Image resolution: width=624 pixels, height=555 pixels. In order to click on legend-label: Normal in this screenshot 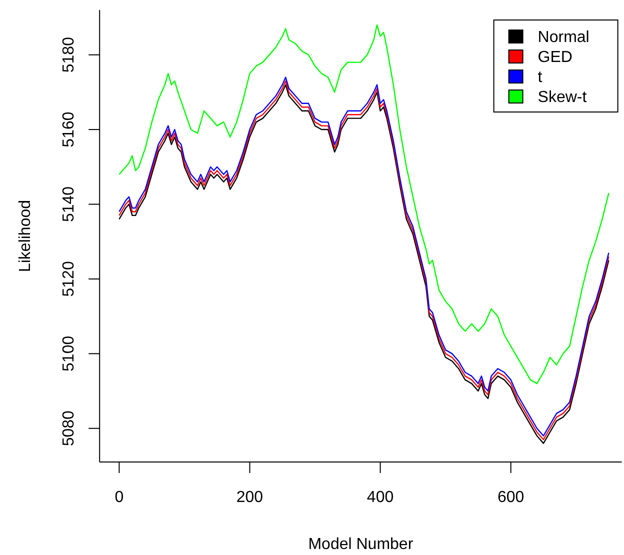, I will do `click(564, 37)`.